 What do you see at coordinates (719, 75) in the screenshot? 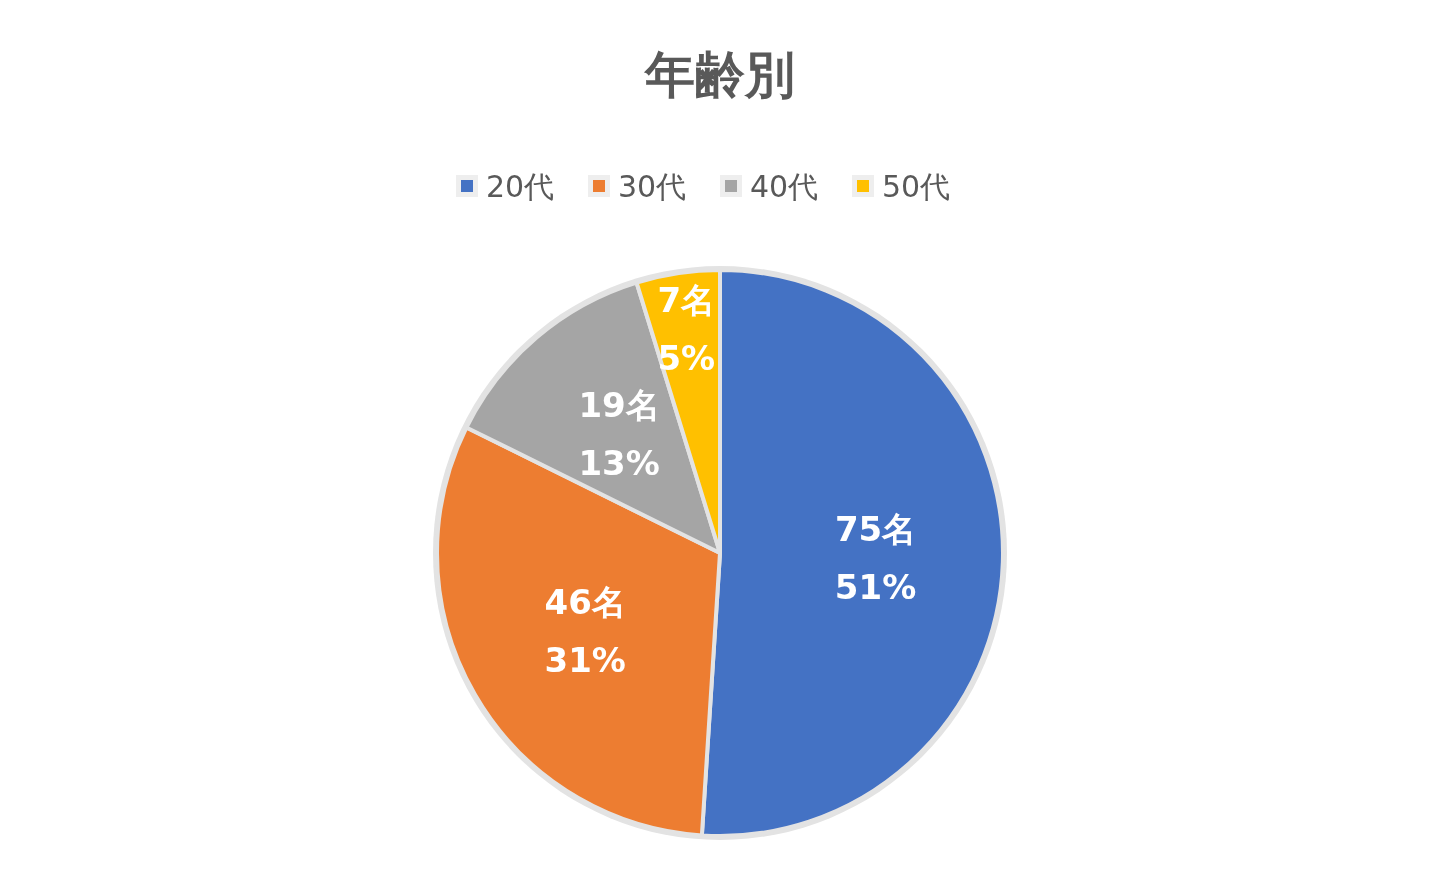
I see `chart-title: 年齢別` at bounding box center [719, 75].